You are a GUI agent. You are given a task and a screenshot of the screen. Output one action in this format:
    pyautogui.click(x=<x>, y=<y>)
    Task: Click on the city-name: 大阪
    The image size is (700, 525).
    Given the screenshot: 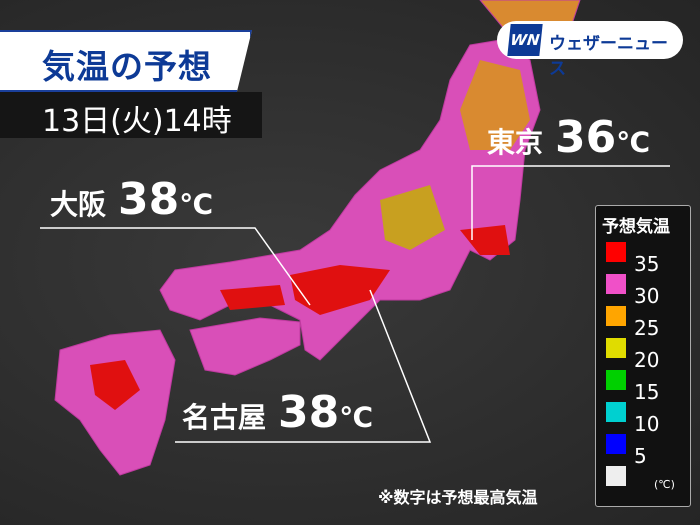 What is the action you would take?
    pyautogui.click(x=78, y=204)
    